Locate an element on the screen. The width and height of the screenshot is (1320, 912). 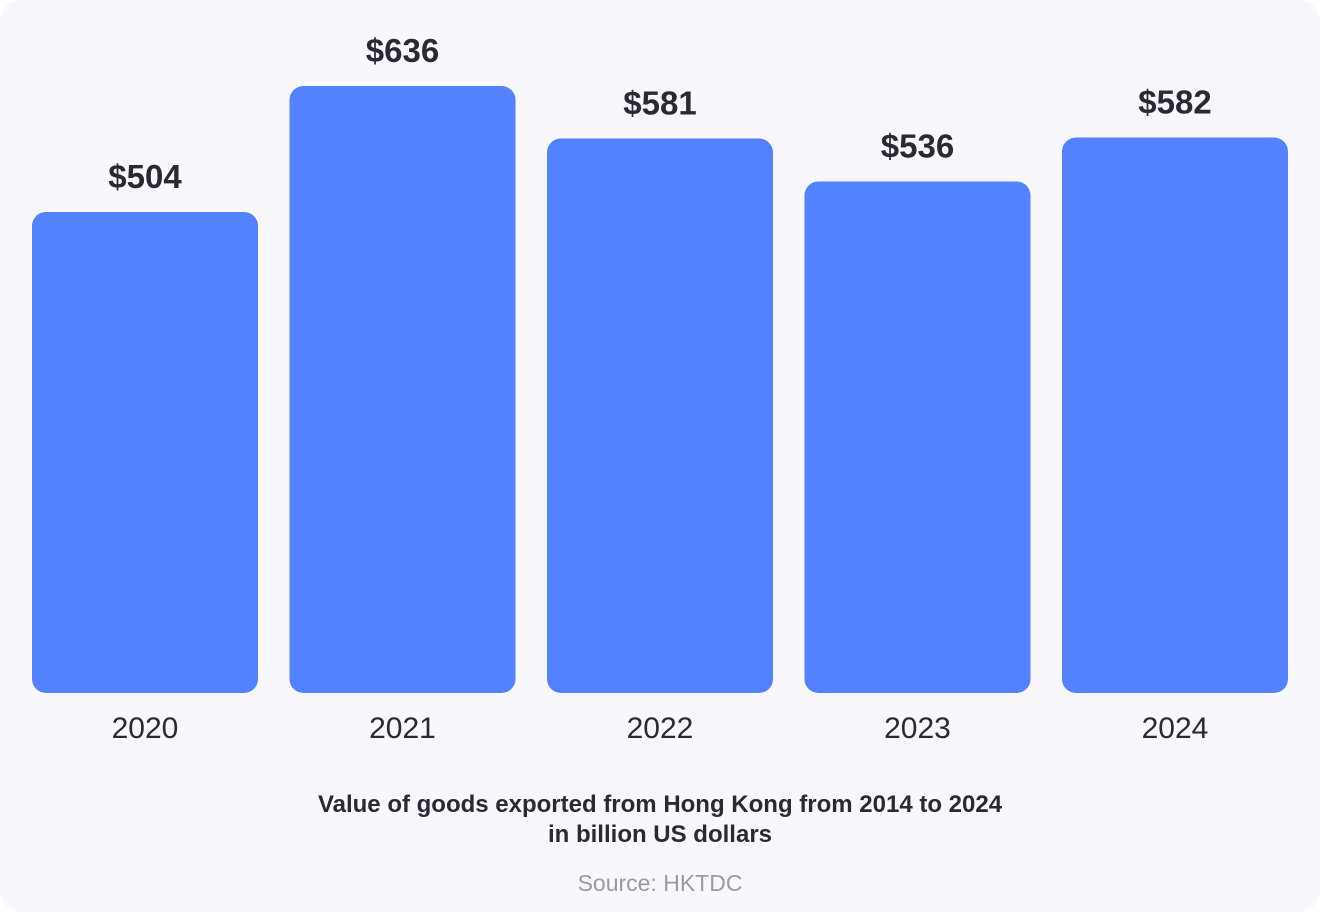
value-label-2023: $536 is located at coordinates (917, 145).